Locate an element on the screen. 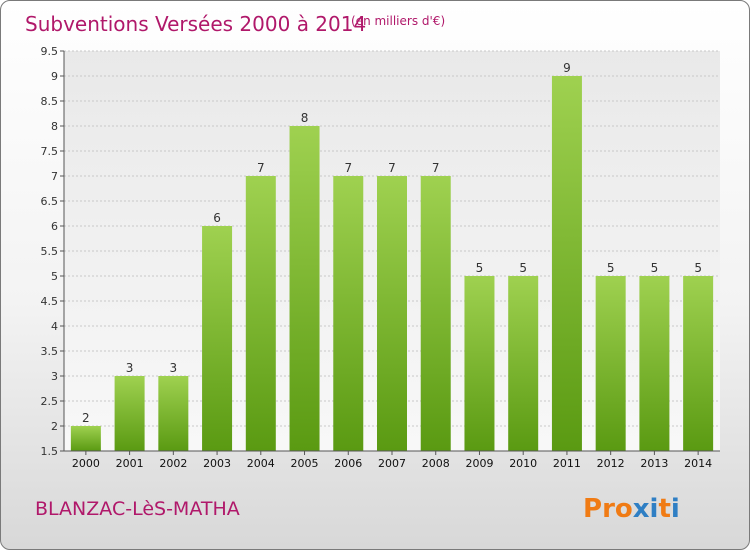 Image resolution: width=750 pixels, height=550 pixels. bar-2008 is located at coordinates (435, 313).